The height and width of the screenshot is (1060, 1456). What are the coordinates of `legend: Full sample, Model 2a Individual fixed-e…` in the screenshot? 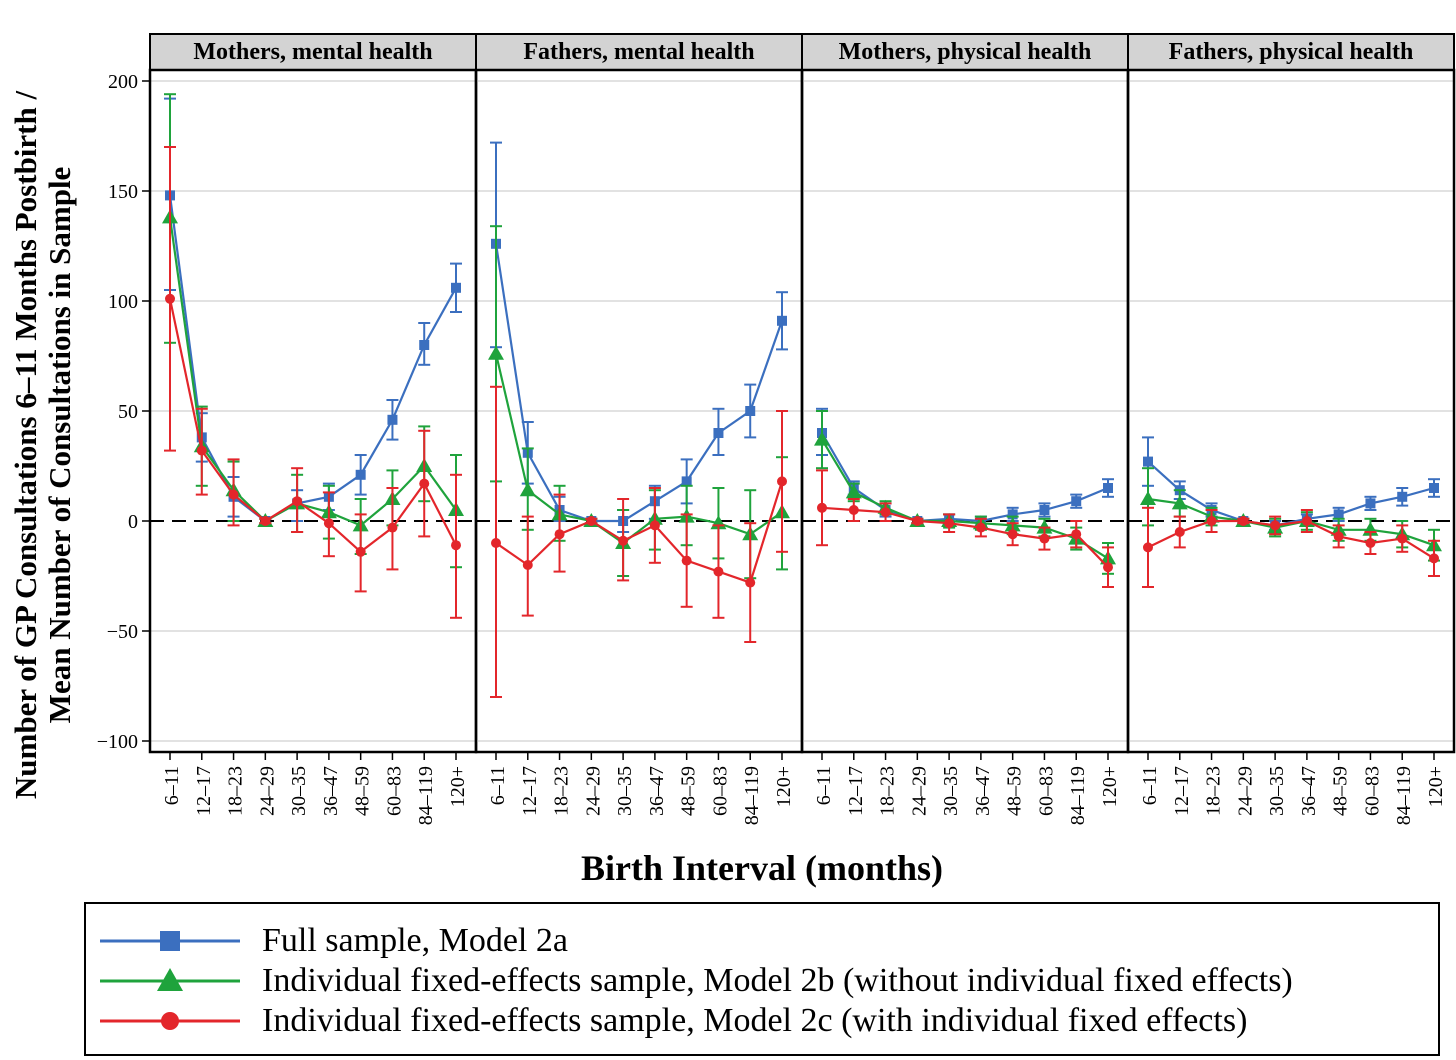 It's located at (762, 979).